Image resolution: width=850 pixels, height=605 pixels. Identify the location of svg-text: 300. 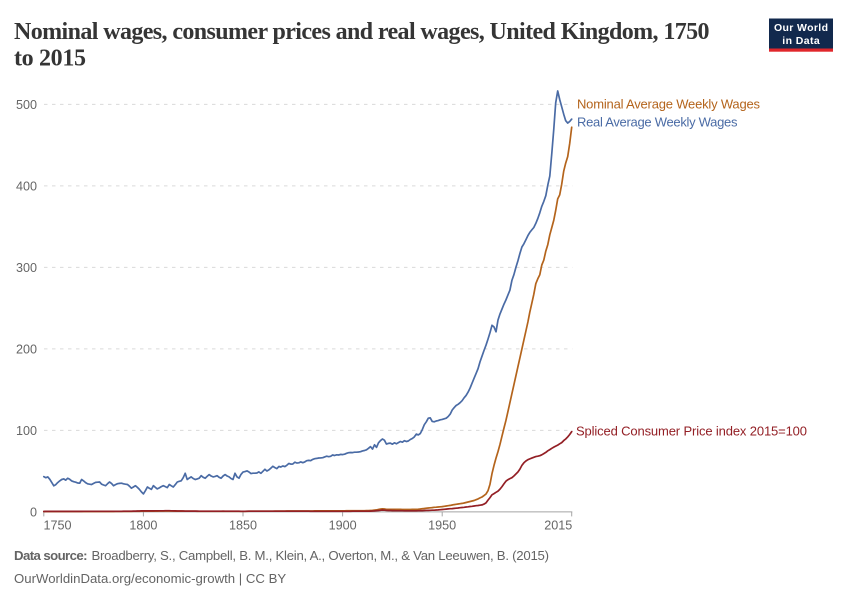
(26, 268).